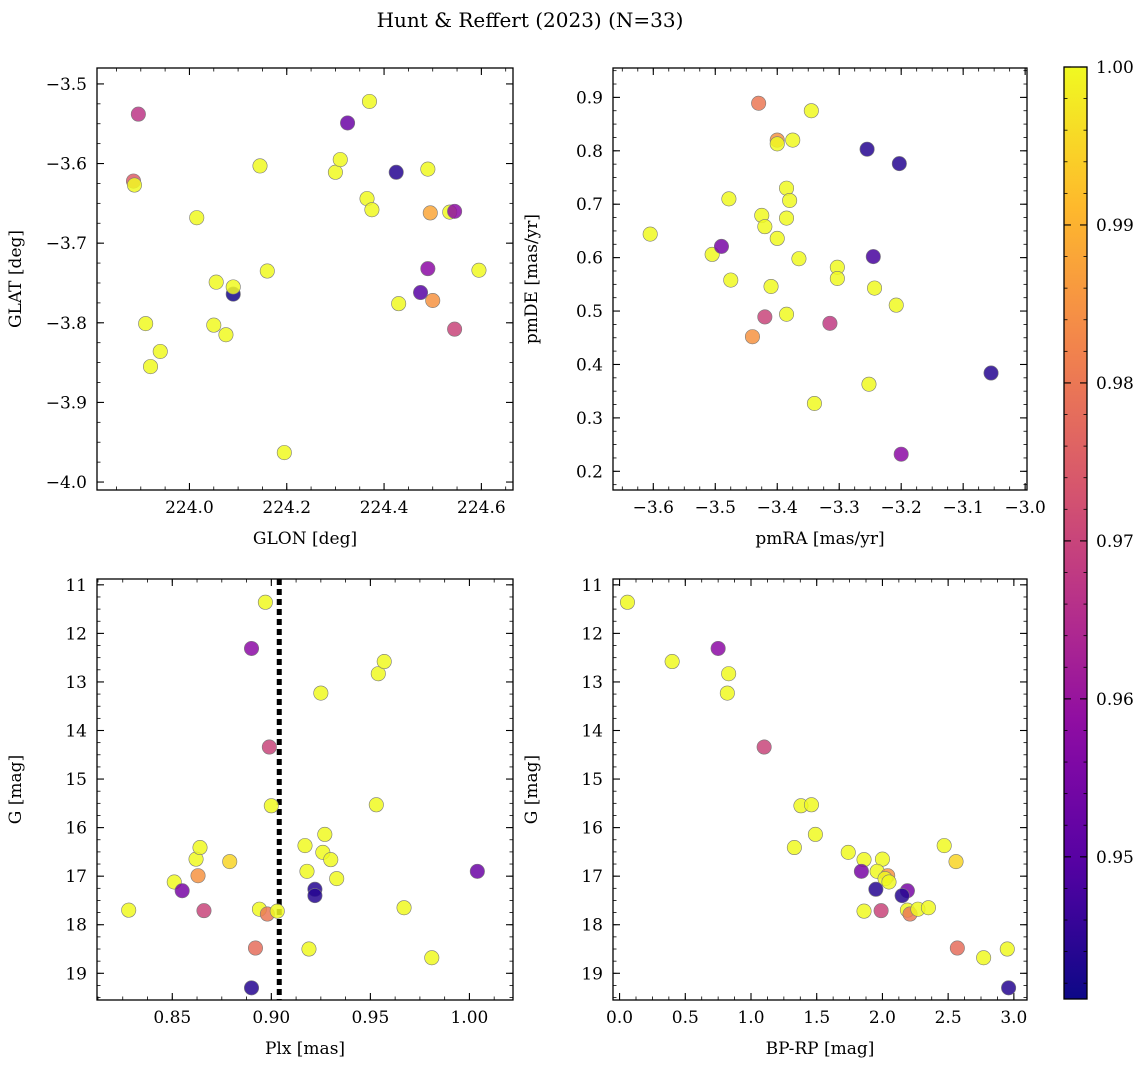  Describe the element at coordinates (16, 279) in the screenshot. I see `y-axis-label: GLAT [deg]` at that location.